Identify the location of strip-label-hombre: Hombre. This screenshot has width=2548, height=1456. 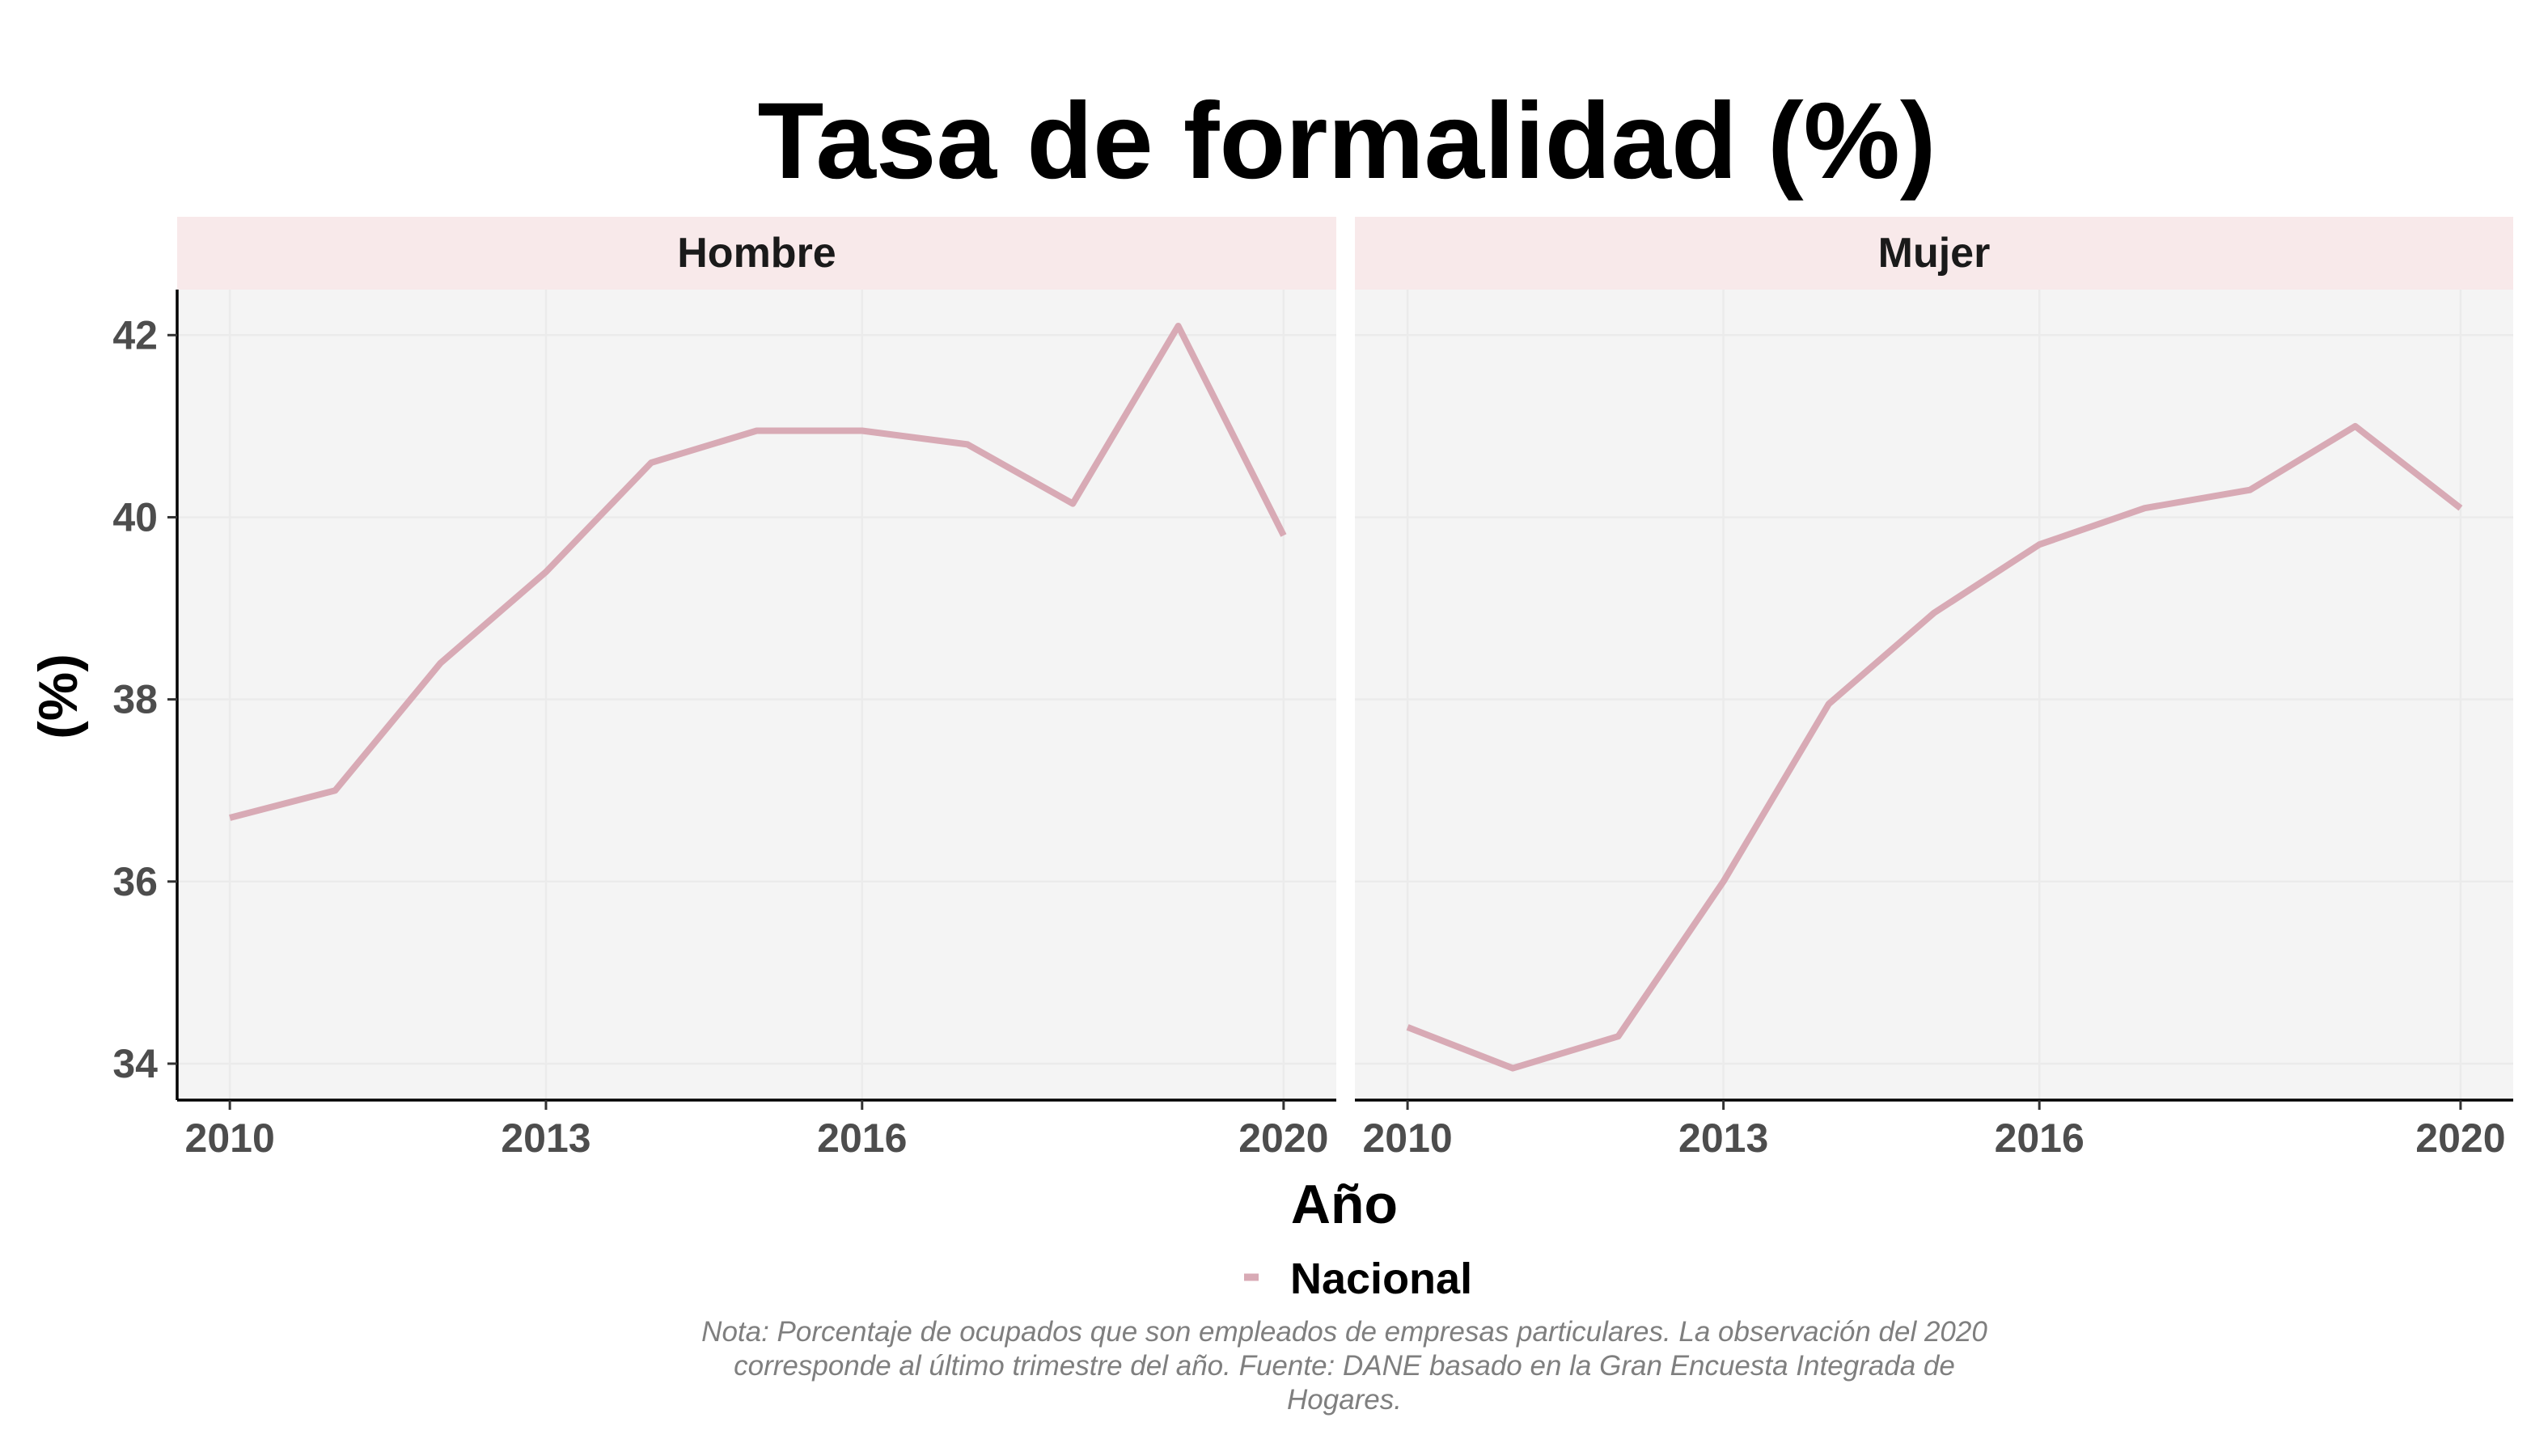
(756, 254).